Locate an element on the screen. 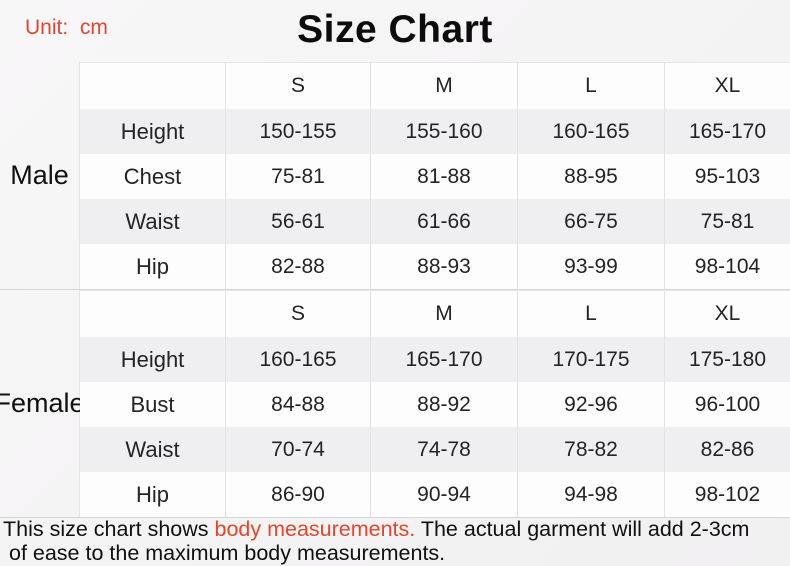 Image resolution: width=790 pixels, height=566 pixels. value-cell-male-hip-xl: 98-104 is located at coordinates (727, 266).